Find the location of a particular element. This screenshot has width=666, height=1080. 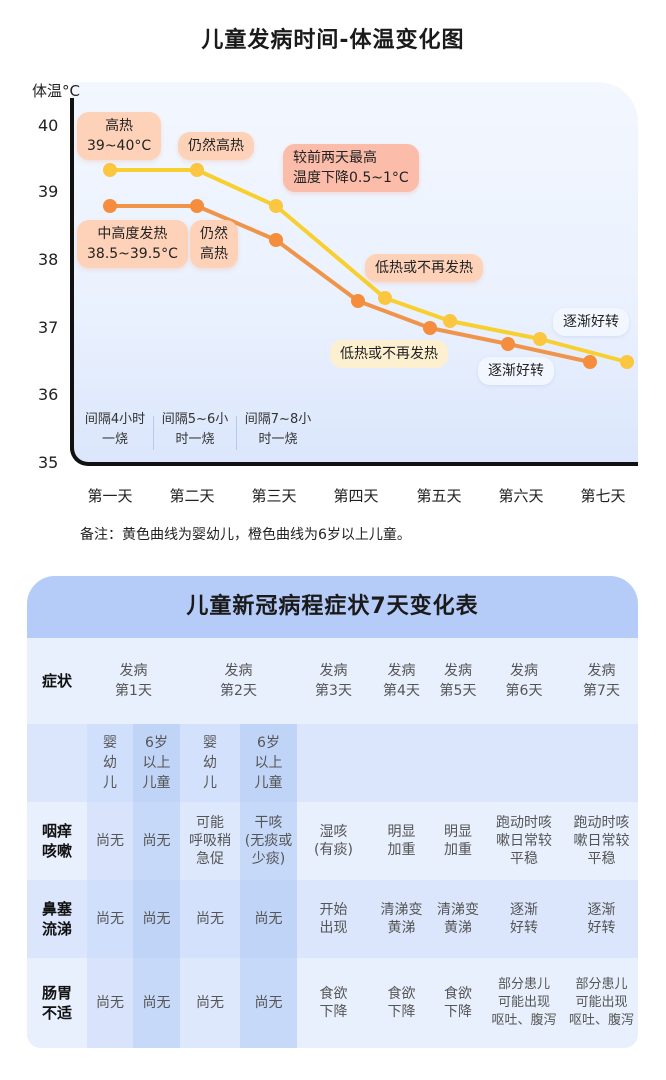

annotation-high-fever: 高热 39~40°C is located at coordinates (119, 136).